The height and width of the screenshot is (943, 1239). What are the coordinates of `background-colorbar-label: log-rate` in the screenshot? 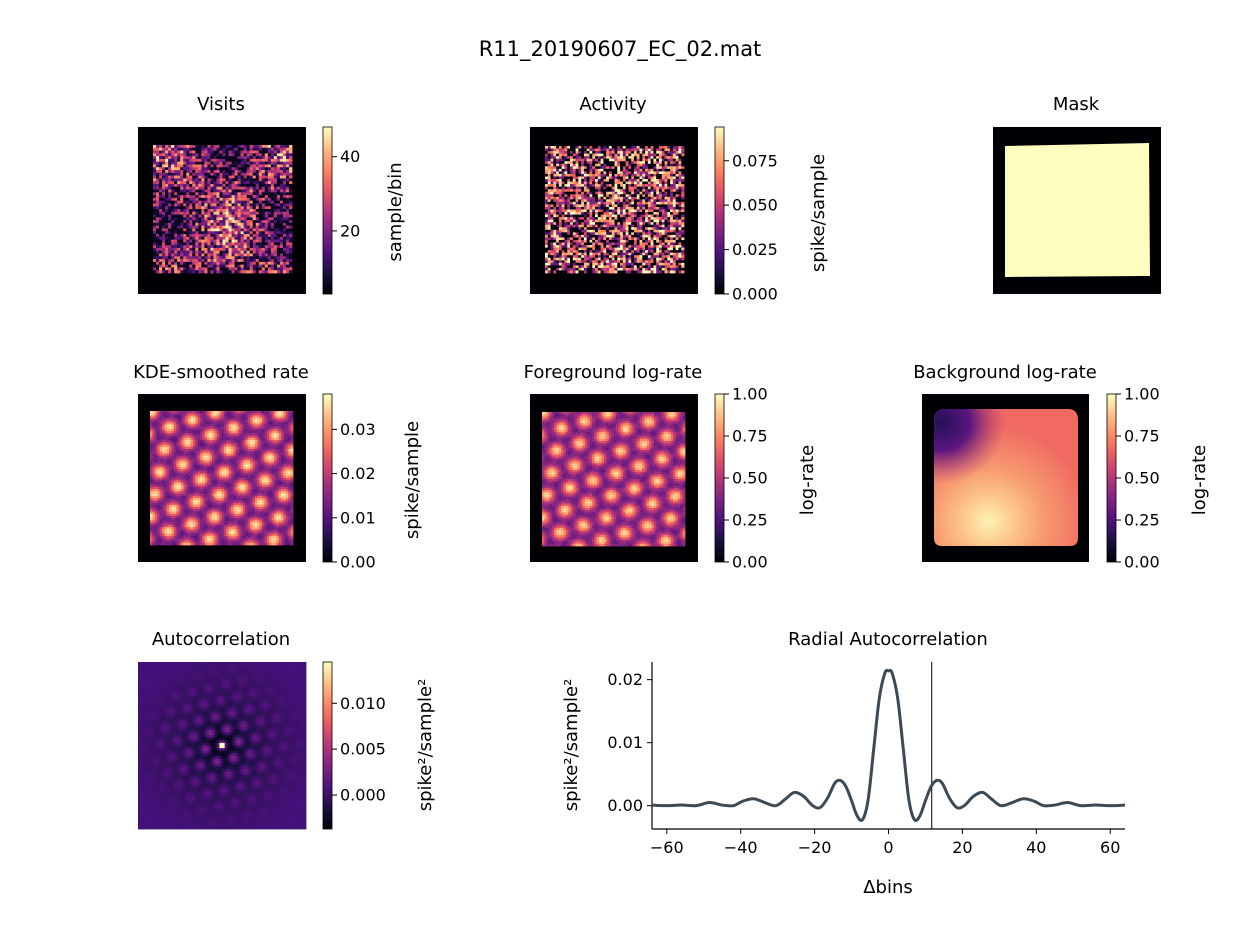 It's located at (1199, 480).